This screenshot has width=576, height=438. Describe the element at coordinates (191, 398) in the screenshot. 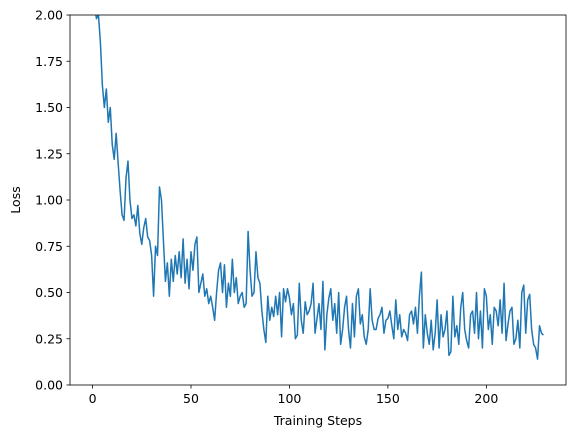

I see `x-tick-label: 50` at that location.